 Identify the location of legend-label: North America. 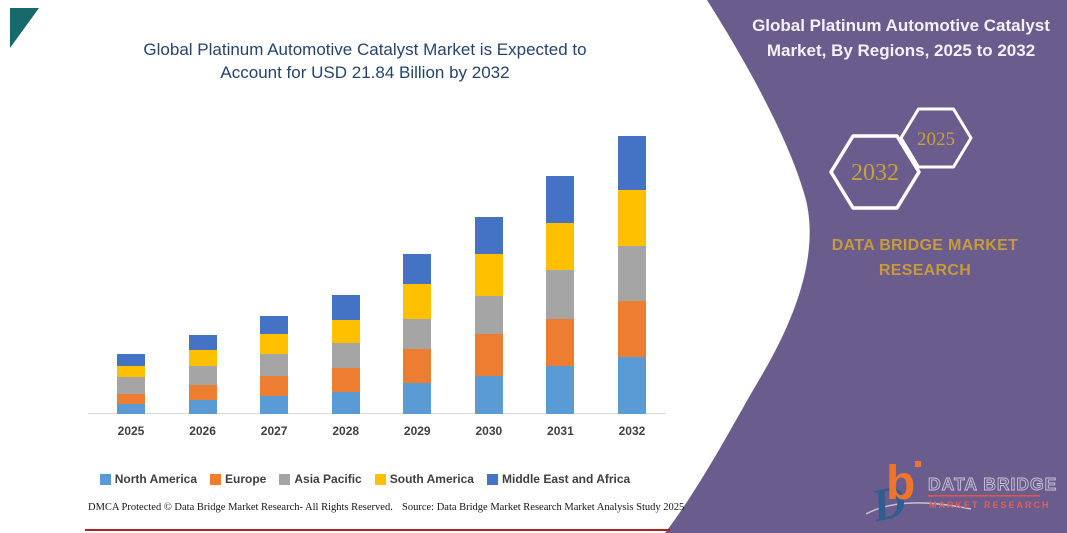
(156, 479).